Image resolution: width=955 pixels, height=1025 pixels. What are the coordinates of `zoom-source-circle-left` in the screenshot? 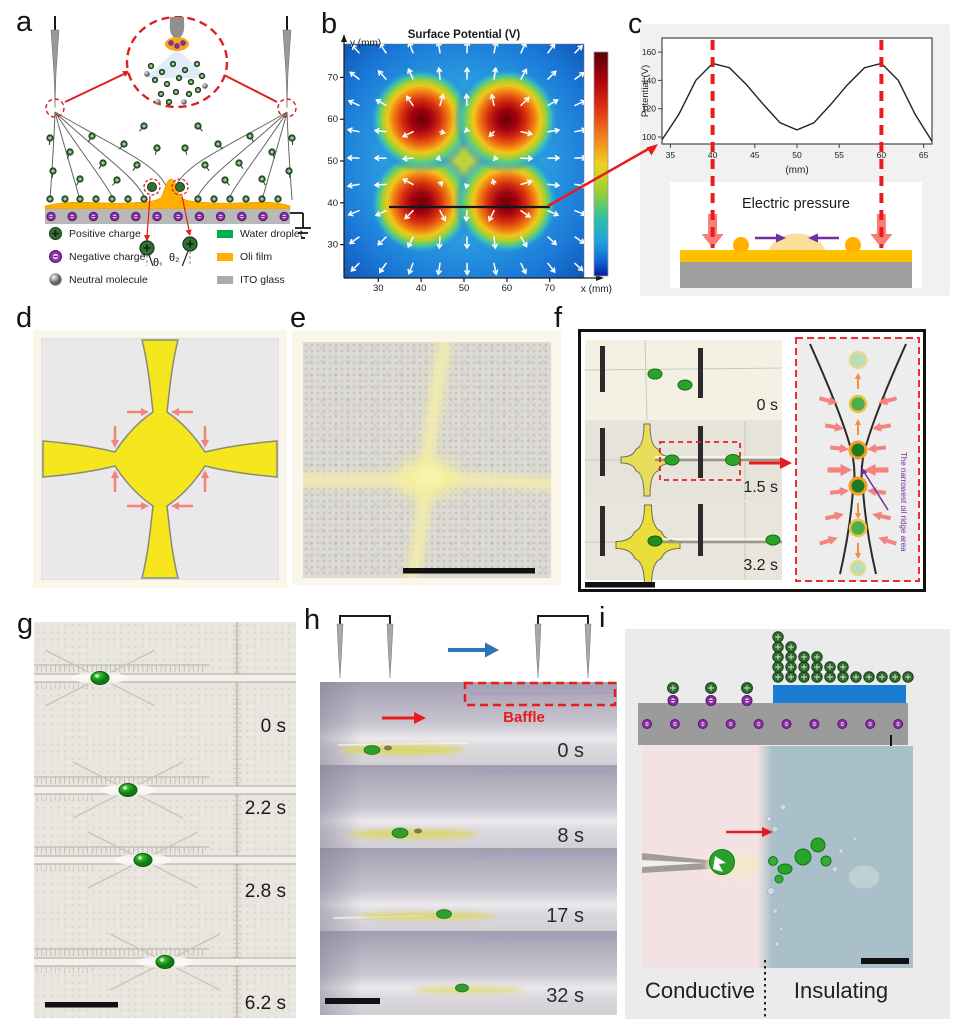 It's located at (55, 108).